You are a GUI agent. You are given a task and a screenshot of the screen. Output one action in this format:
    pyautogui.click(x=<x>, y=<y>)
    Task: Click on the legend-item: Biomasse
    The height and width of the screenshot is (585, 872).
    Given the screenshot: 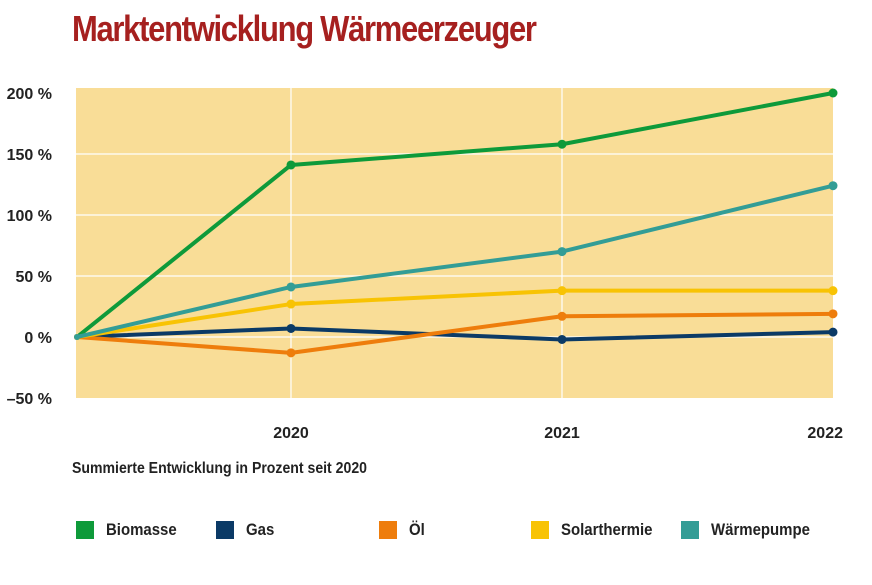 What is the action you would take?
    pyautogui.click(x=131, y=530)
    